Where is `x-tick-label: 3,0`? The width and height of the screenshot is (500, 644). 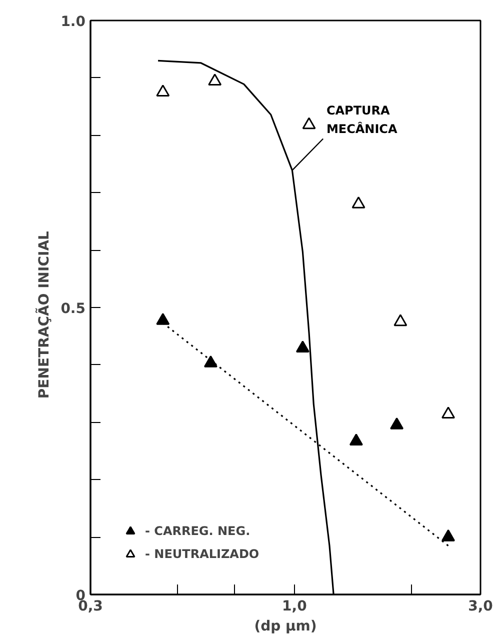 x-tick-label: 3,0 is located at coordinates (481, 606).